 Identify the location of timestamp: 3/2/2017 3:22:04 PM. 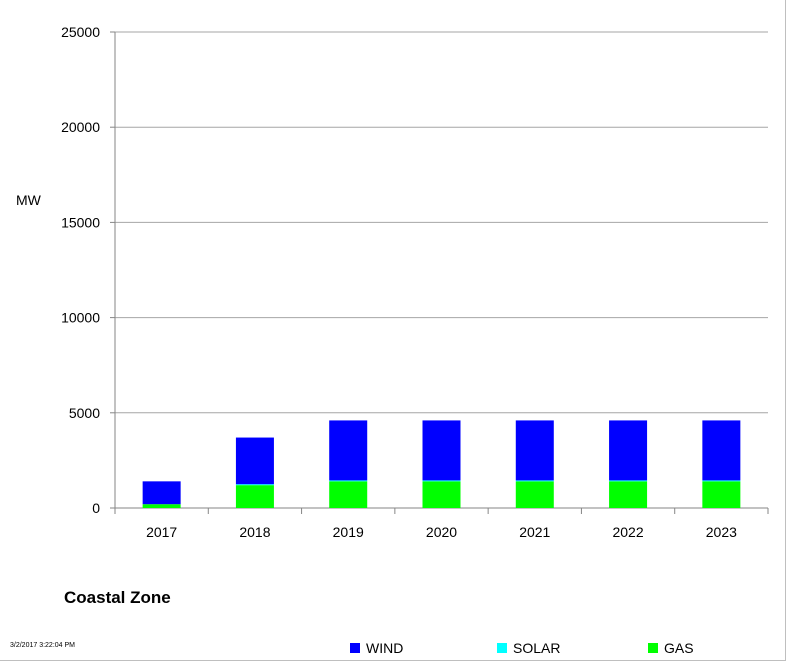
(42, 645).